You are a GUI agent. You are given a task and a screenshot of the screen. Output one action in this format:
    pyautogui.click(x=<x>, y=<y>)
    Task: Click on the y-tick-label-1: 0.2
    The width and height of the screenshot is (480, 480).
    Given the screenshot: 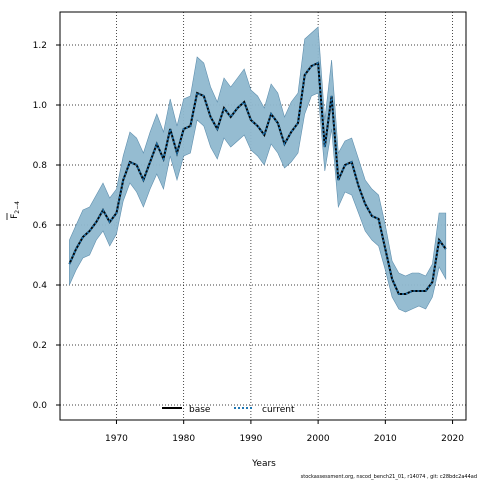 What is the action you would take?
    pyautogui.click(x=40, y=346)
    